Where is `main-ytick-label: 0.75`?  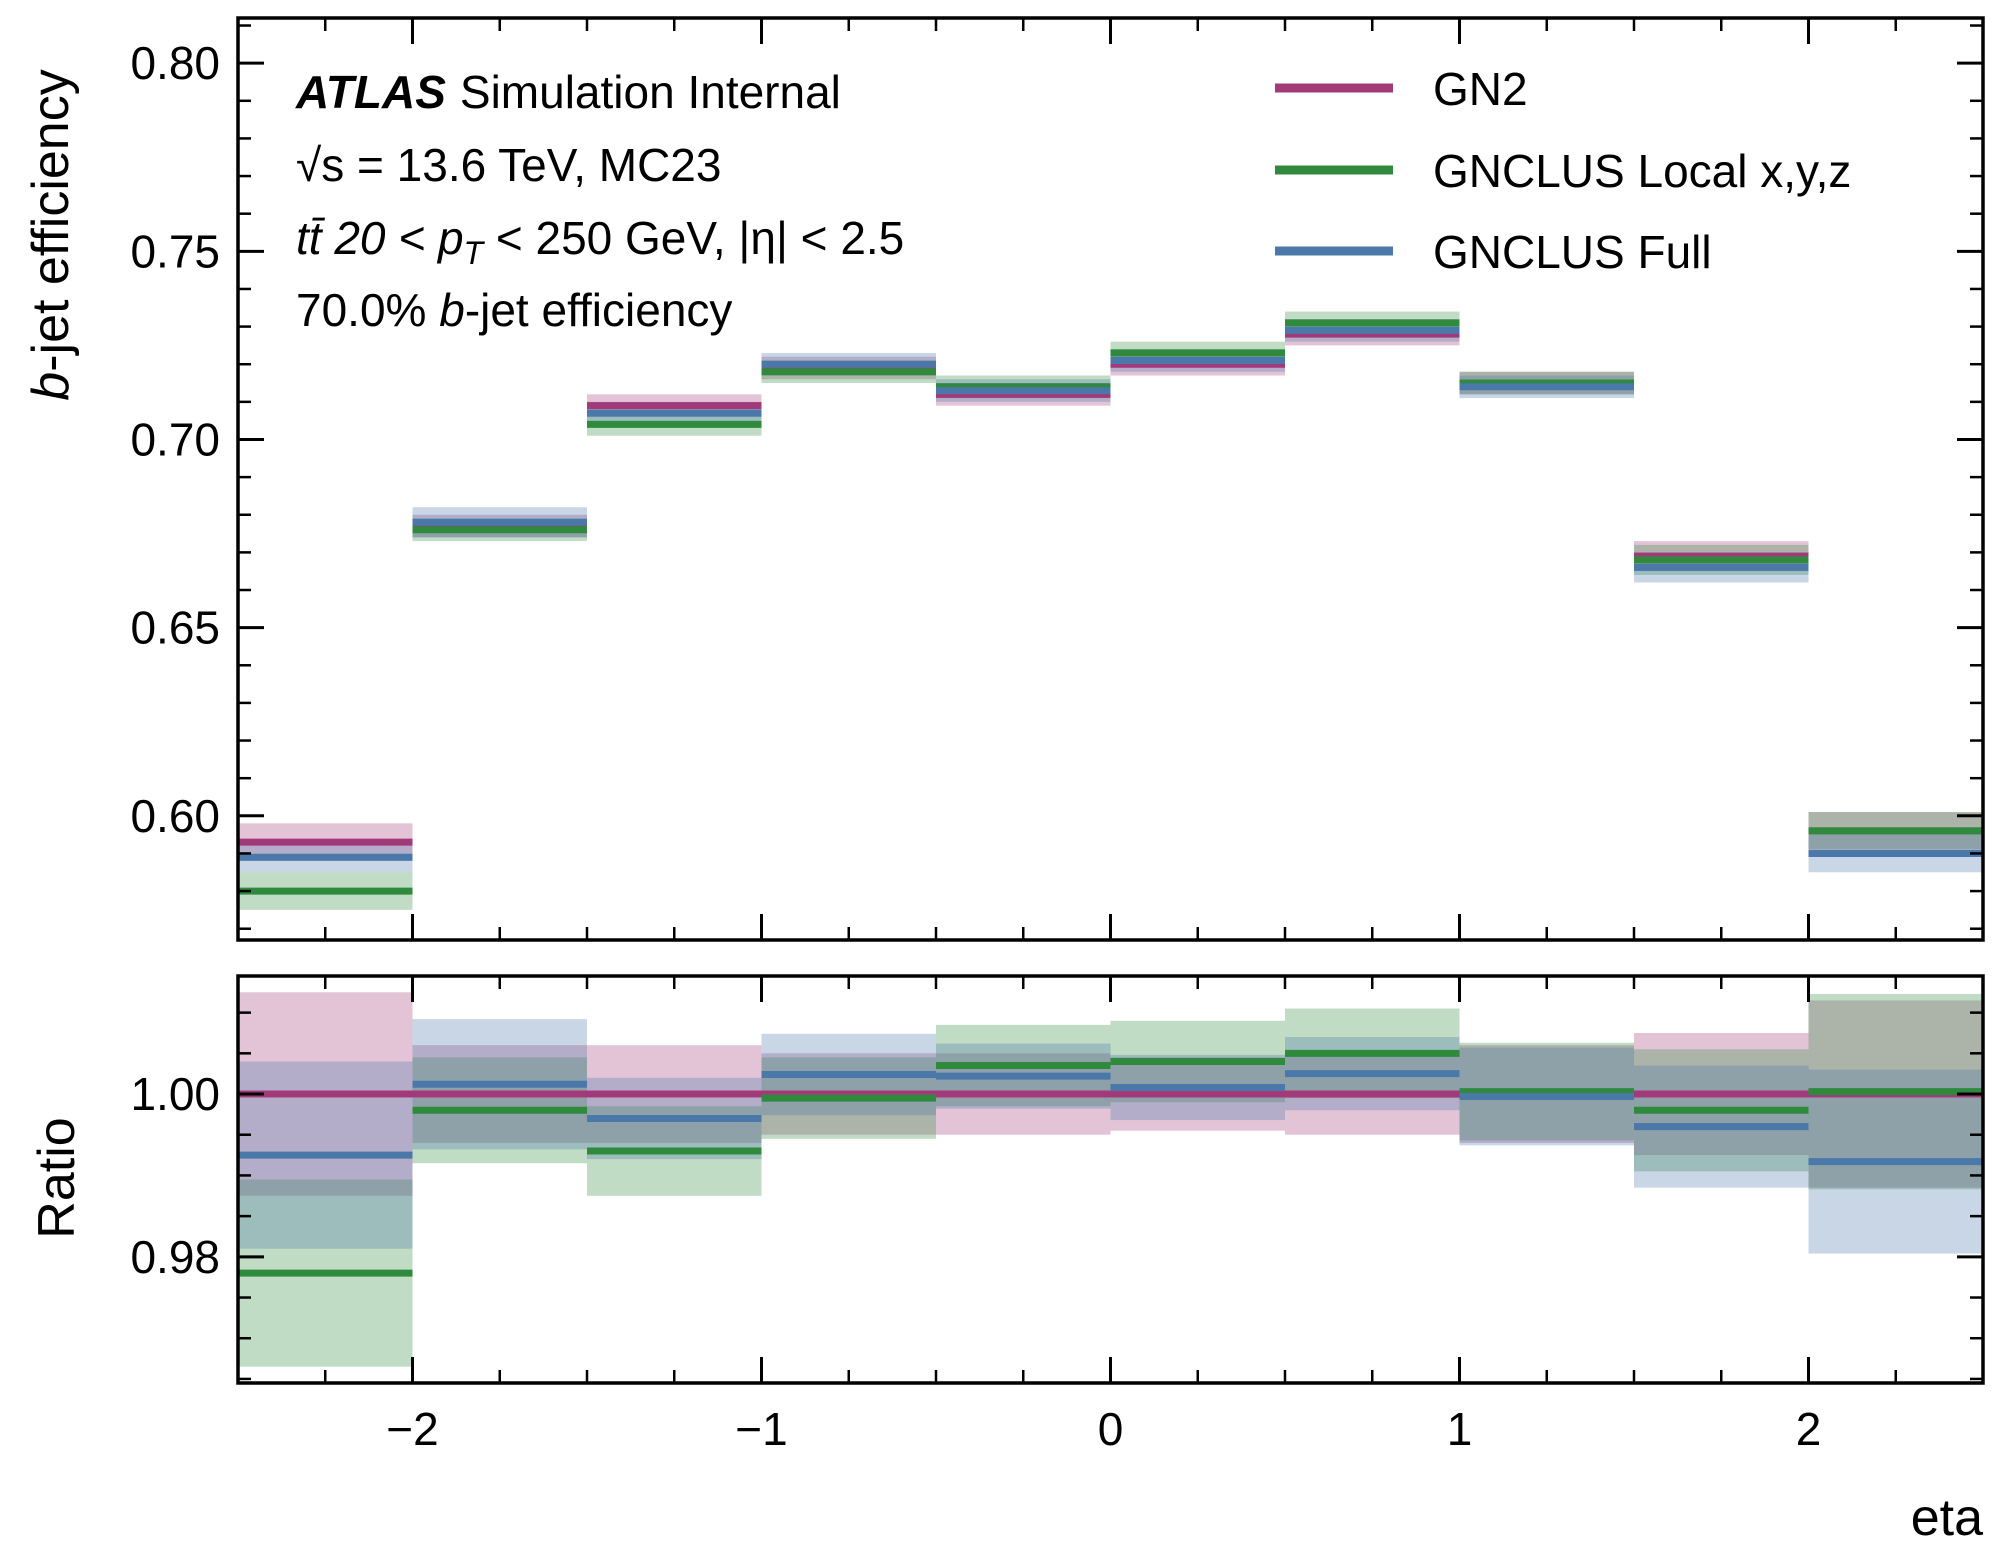
main-ytick-label: 0.75 is located at coordinates (175, 251).